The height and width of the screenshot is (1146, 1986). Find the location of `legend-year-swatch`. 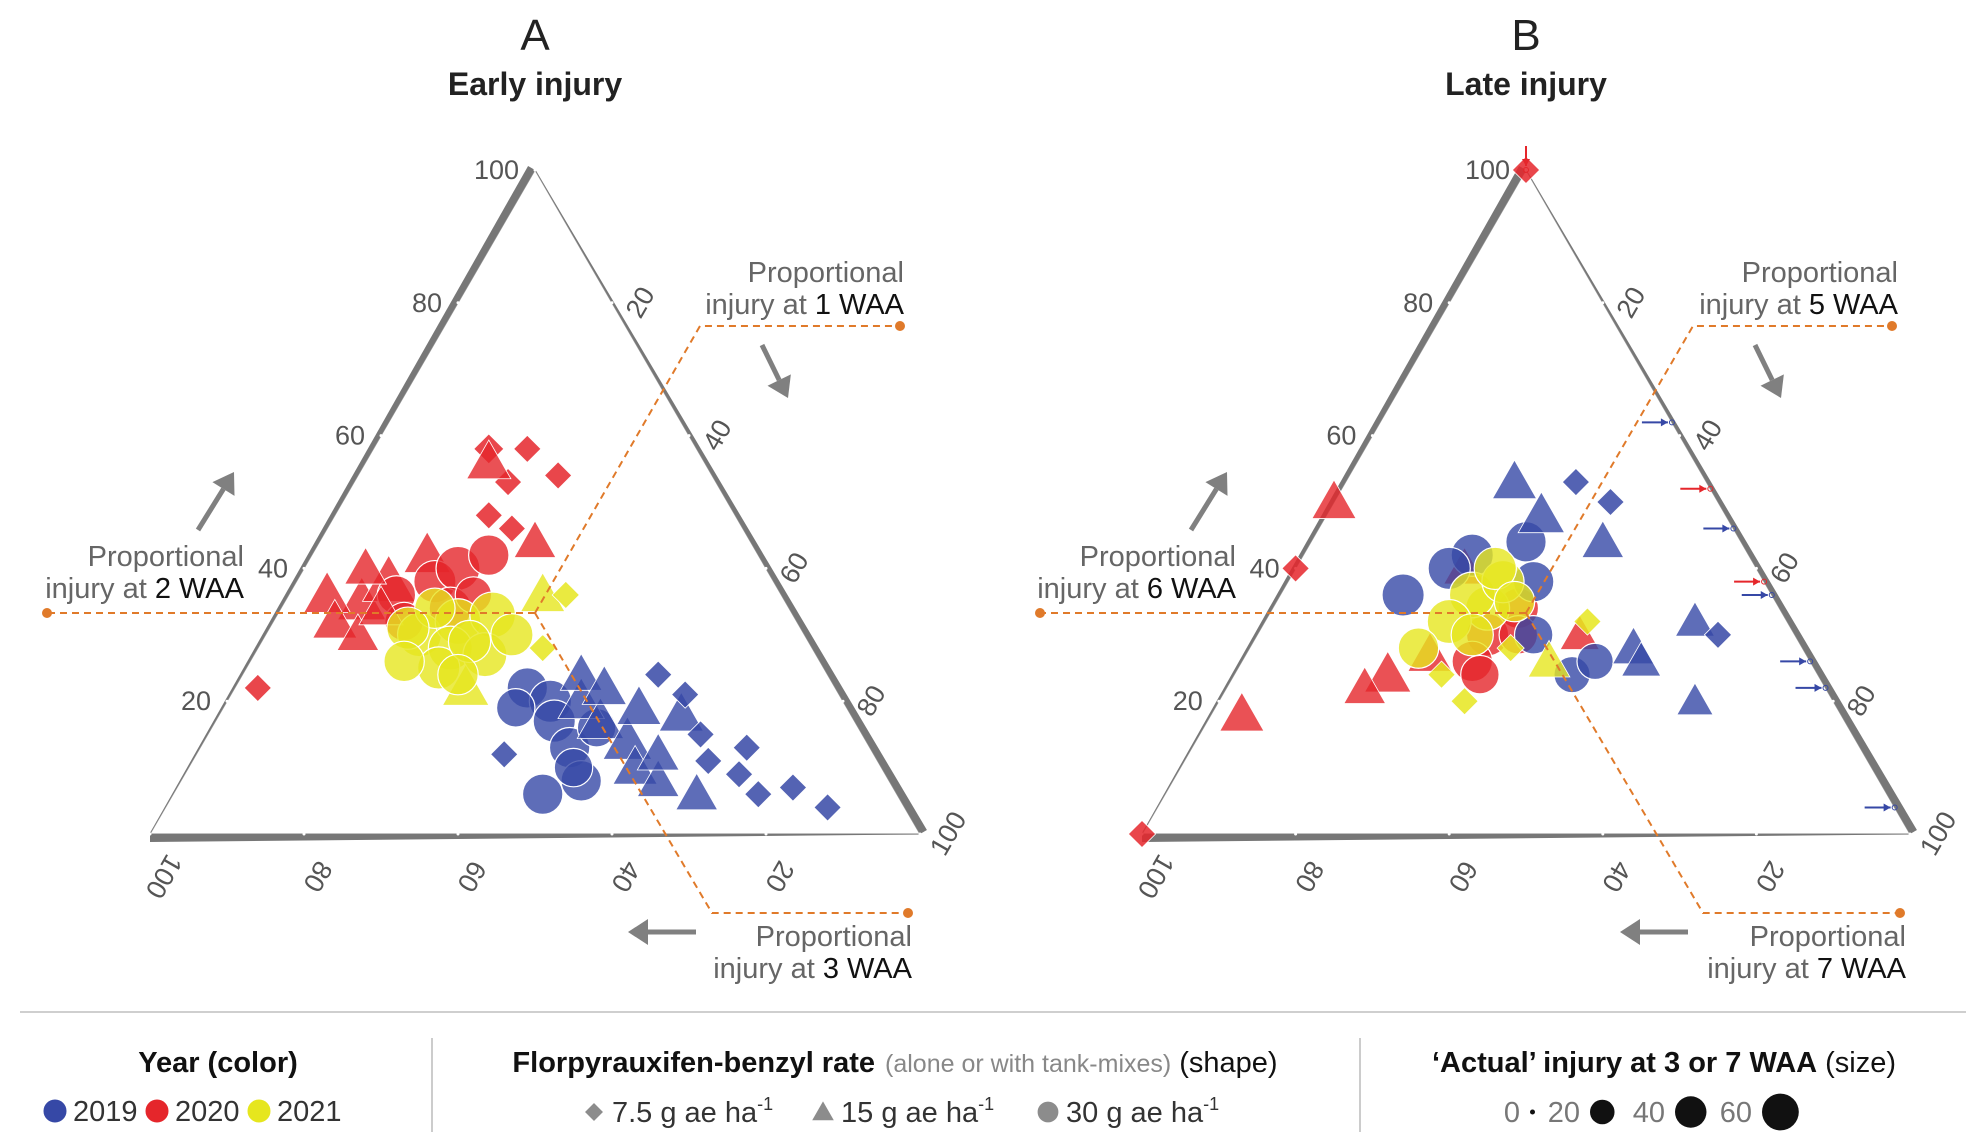

legend-year-swatch is located at coordinates (157, 1111).